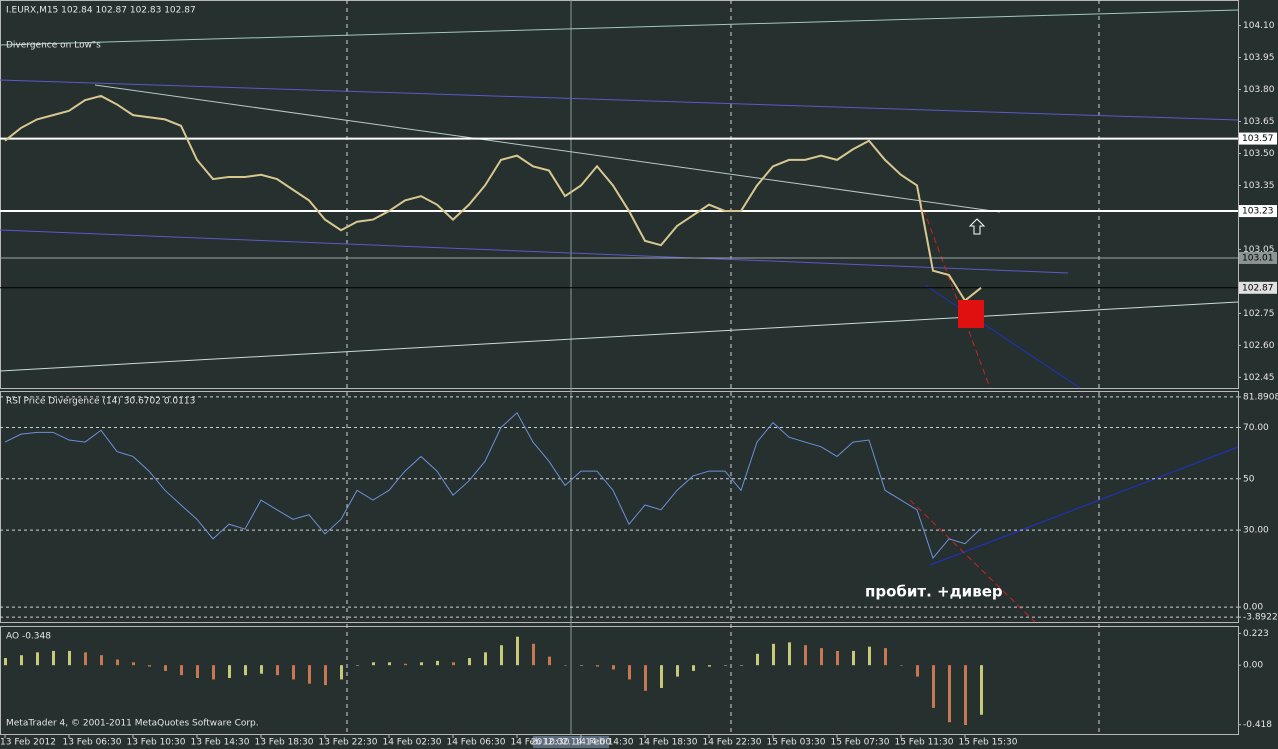  What do you see at coordinates (155, 743) in the screenshot?
I see `x-tick-label: 13 Feb 10:30` at bounding box center [155, 743].